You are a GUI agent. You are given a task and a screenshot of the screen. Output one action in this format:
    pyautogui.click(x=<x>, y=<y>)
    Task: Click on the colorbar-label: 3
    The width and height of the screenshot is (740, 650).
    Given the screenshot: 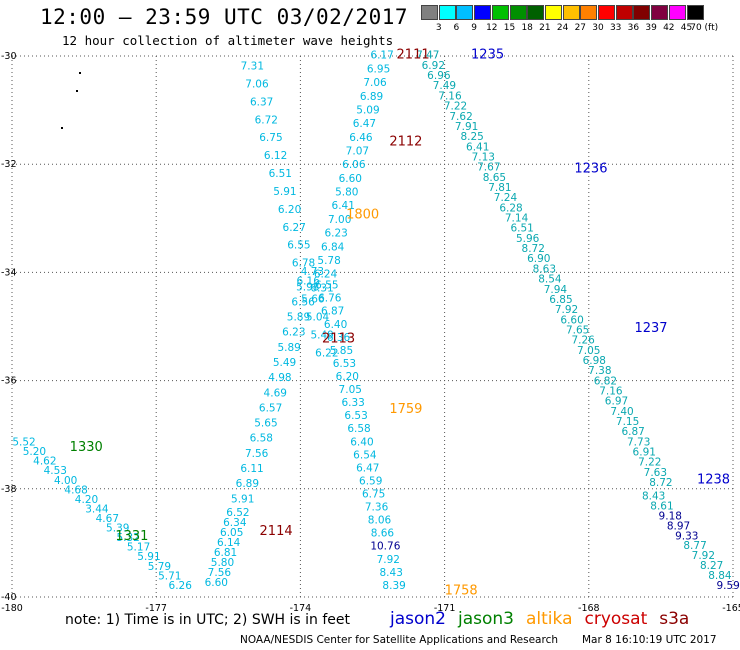 What is the action you would take?
    pyautogui.click(x=438, y=28)
    